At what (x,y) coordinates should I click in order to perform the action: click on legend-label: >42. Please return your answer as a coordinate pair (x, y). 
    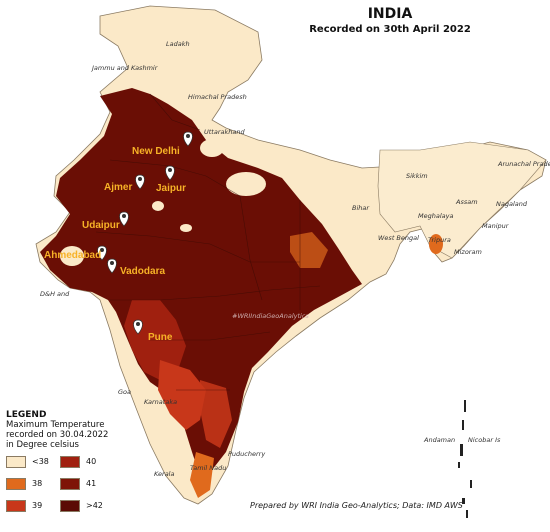
    Looking at the image, I should click on (94, 505).